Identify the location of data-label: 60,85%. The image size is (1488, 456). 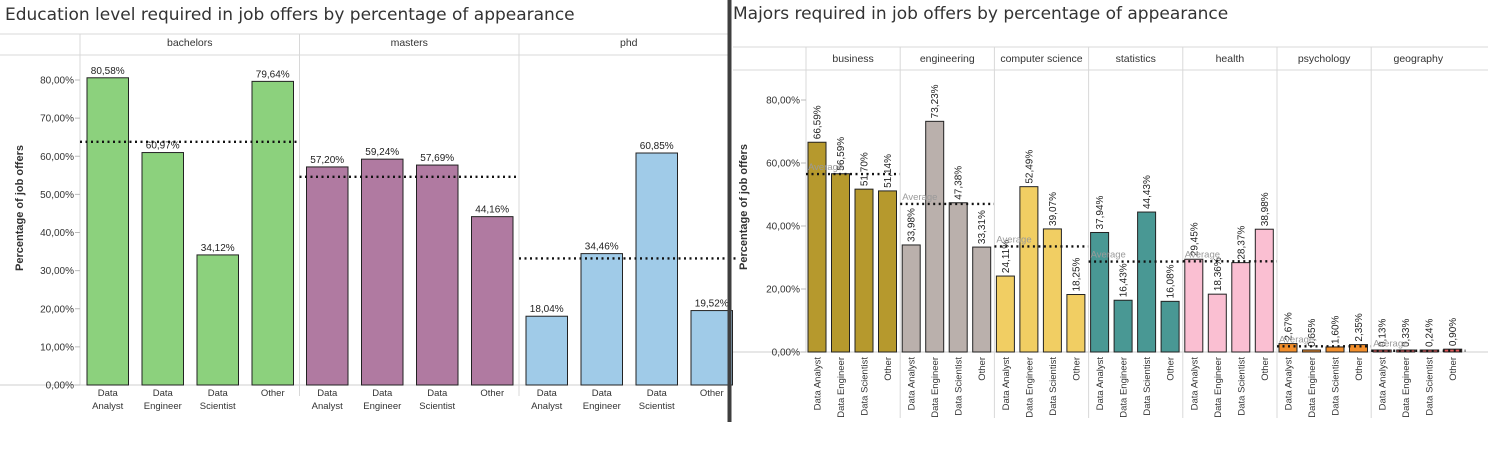
(657, 146).